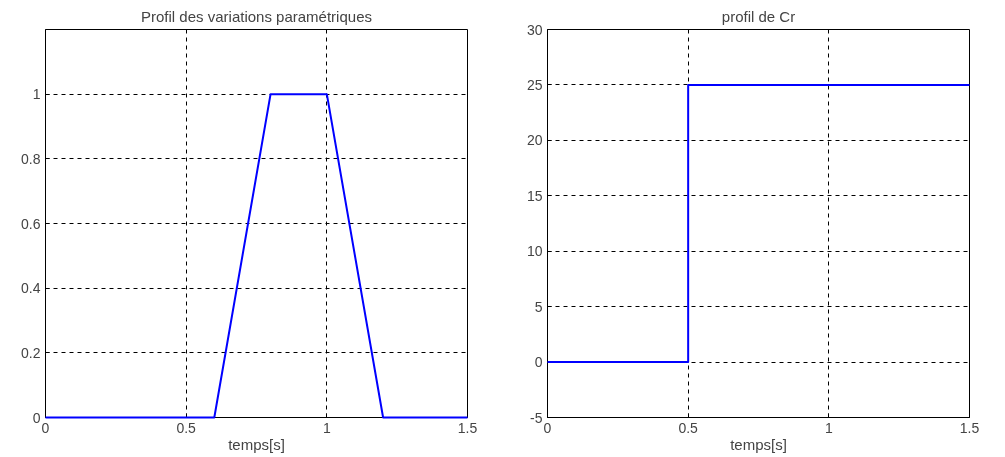 The height and width of the screenshot is (457, 1005). I want to click on y-tick-label: 10, so click(534, 251).